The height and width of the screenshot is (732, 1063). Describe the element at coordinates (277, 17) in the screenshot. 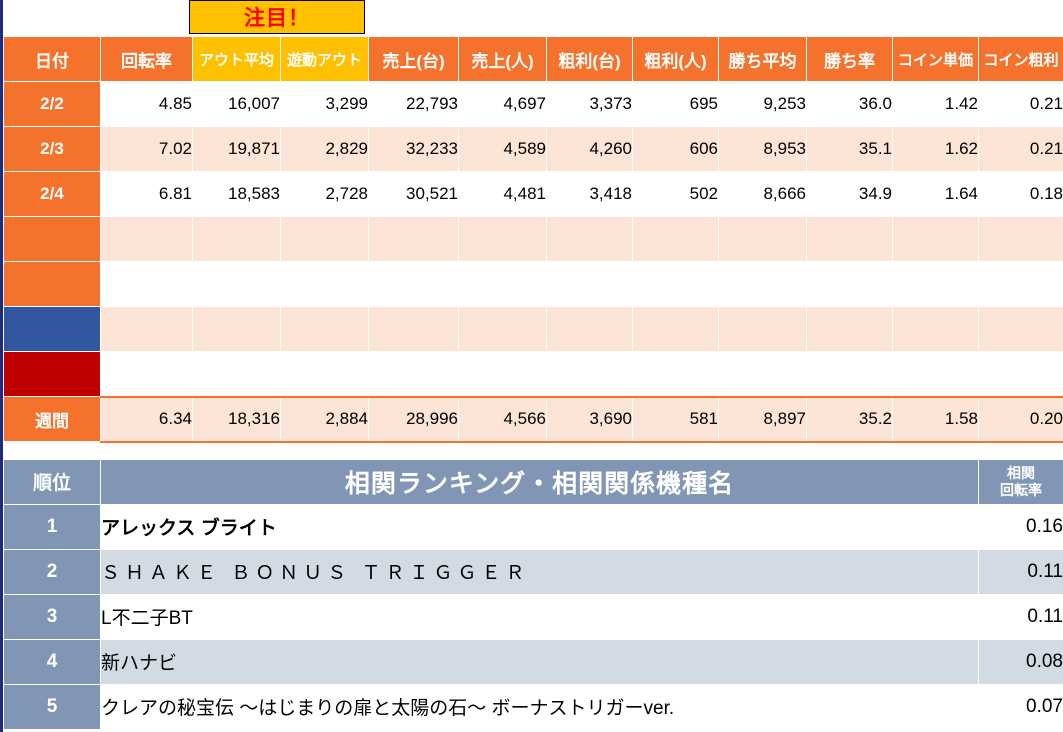

I see `attention-banner: 注目！` at that location.